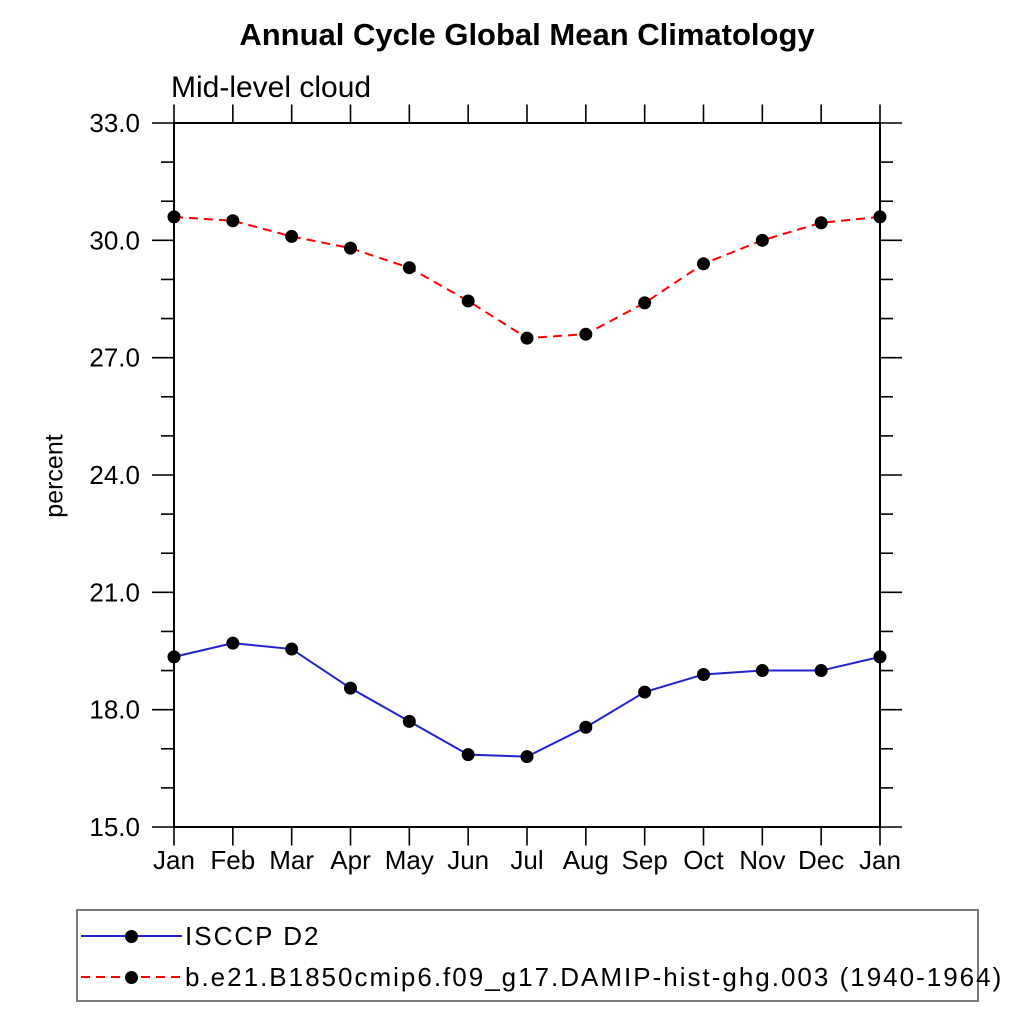 The width and height of the screenshot is (1024, 1024). What do you see at coordinates (821, 860) in the screenshot?
I see `month-label: Dec` at bounding box center [821, 860].